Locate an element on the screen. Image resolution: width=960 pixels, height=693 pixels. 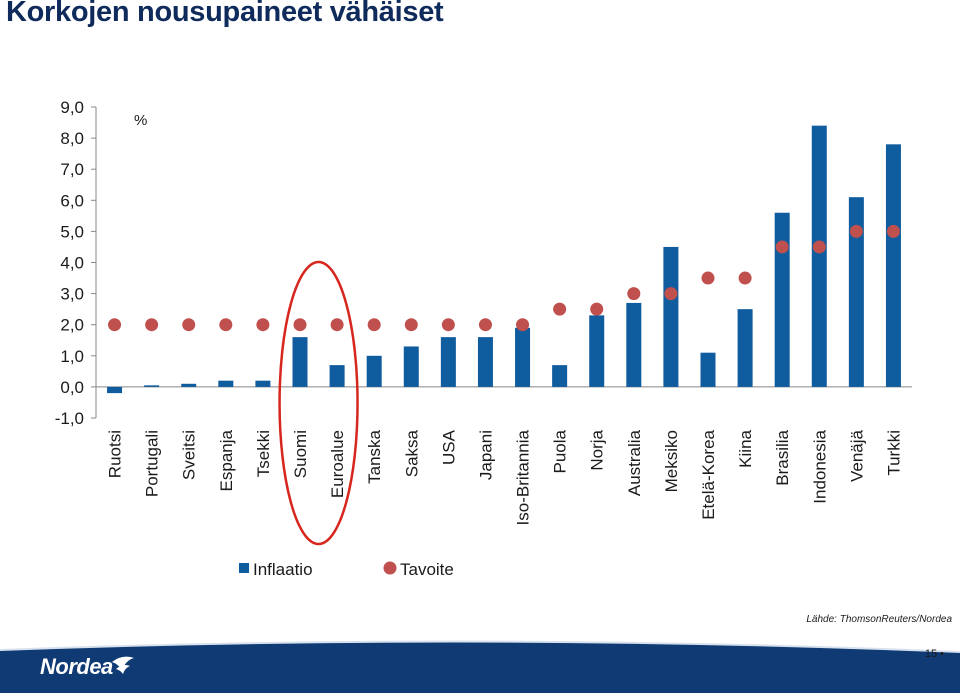
footer-wave is located at coordinates (480, 667).